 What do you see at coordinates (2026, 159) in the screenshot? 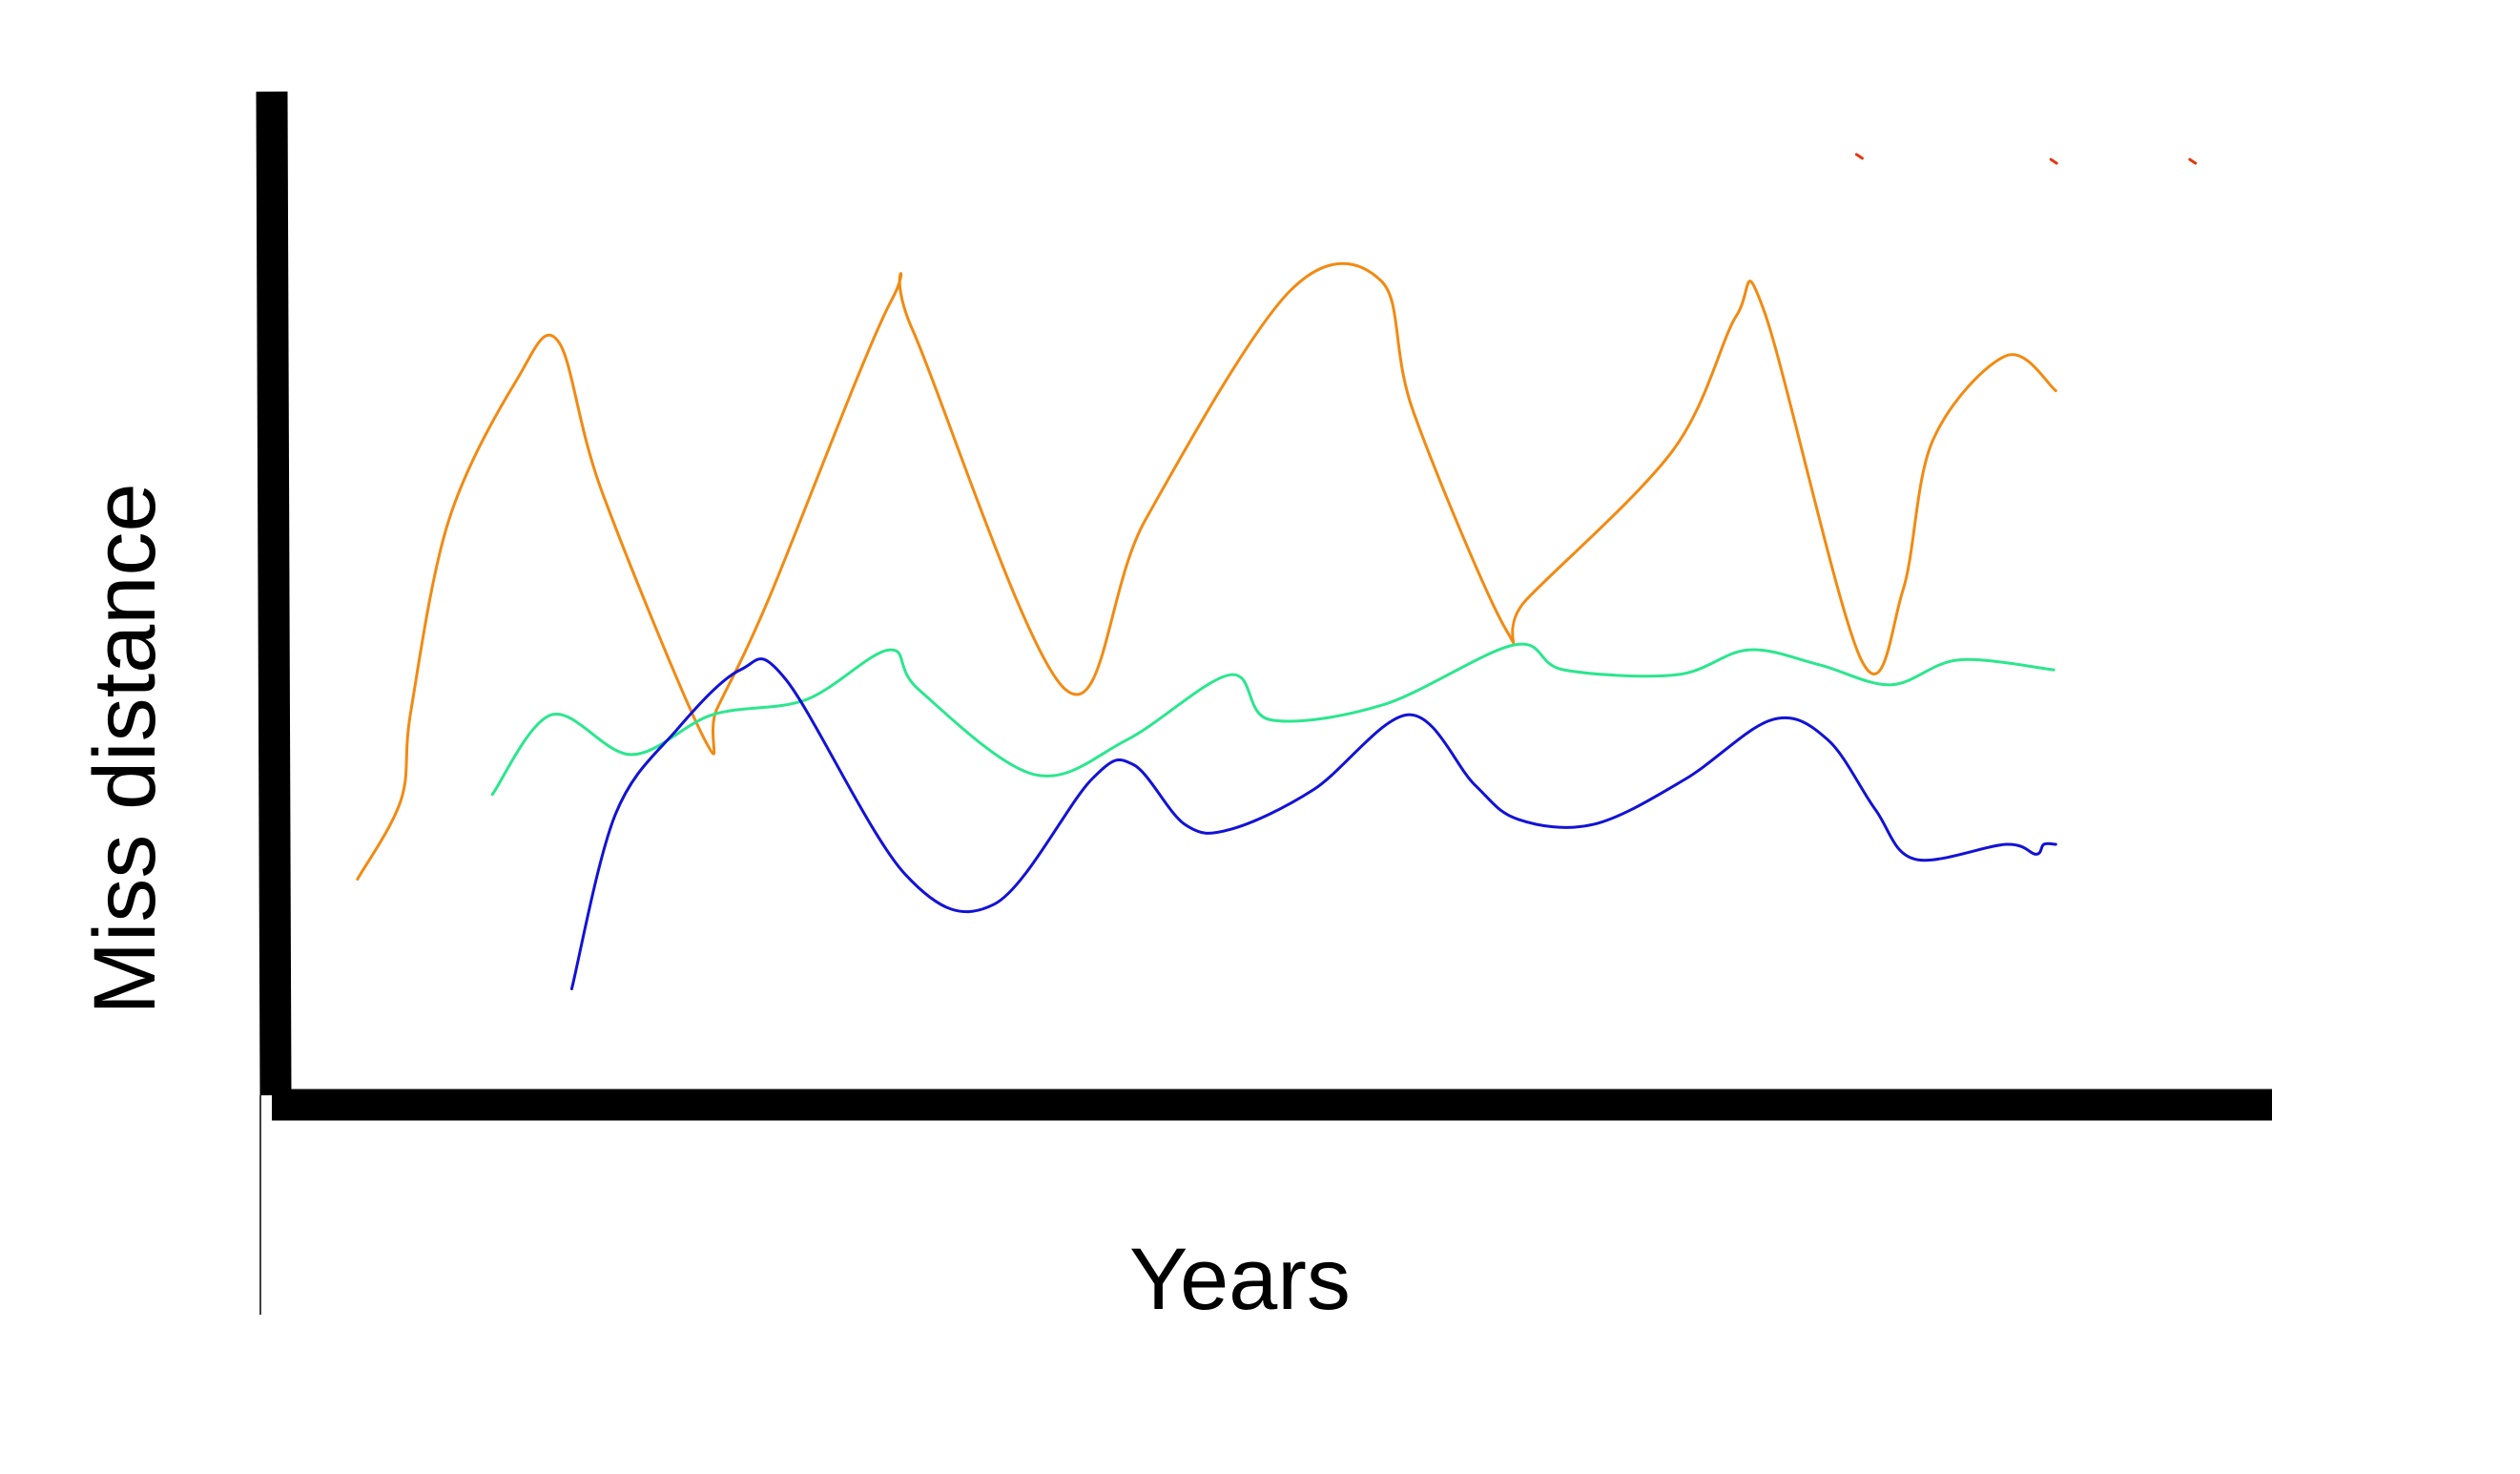
I see `annotation-layer` at bounding box center [2026, 159].